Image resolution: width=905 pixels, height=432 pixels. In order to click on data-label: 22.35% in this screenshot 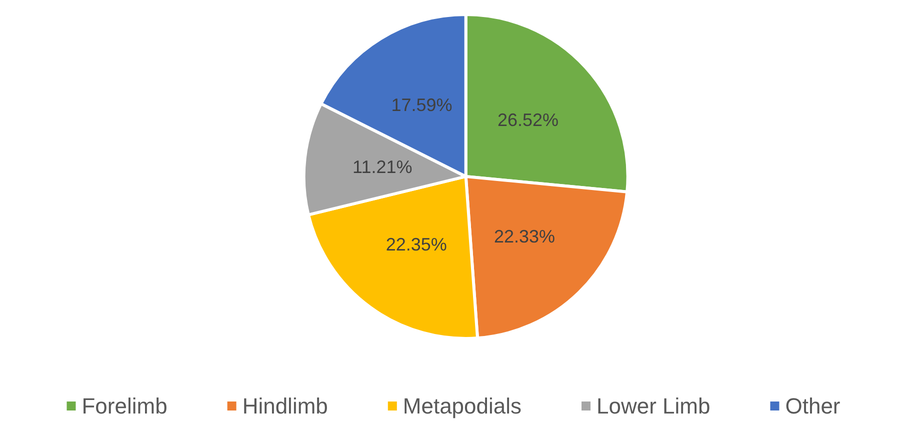, I will do `click(416, 244)`.